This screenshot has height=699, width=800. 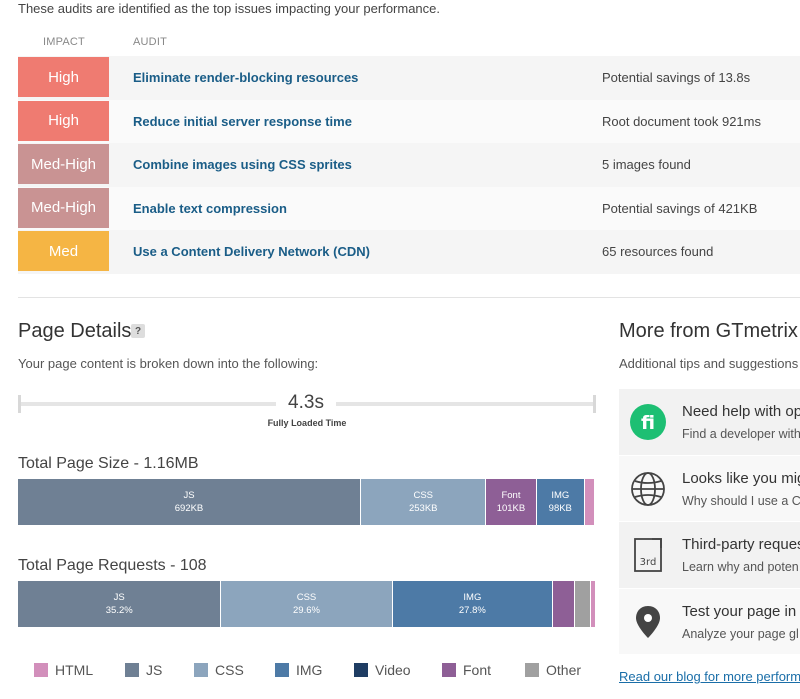 I want to click on legend-item-js: JS, so click(x=143, y=670).